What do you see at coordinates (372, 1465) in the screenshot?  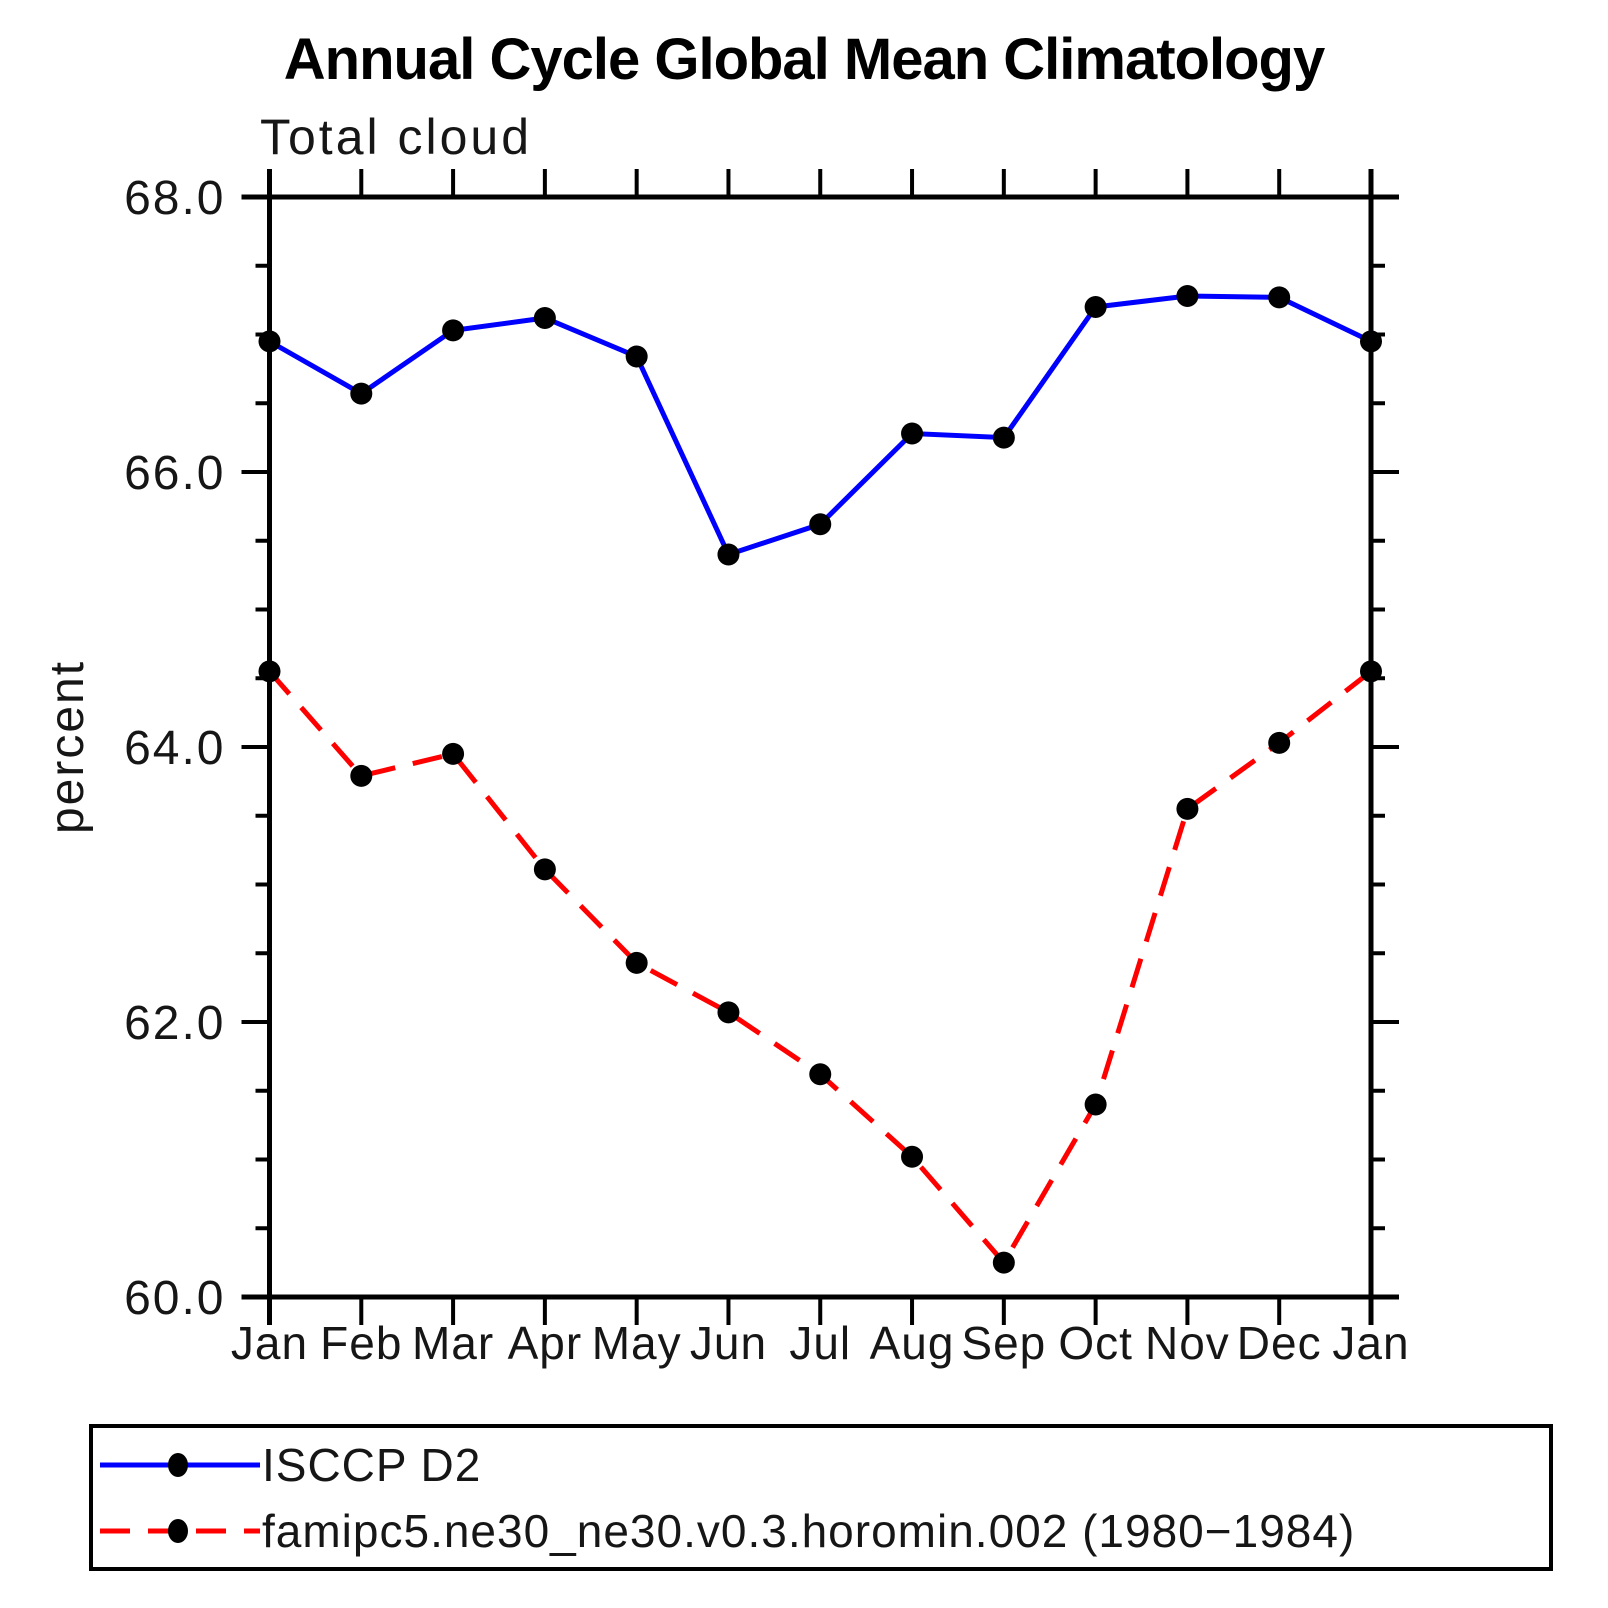 I see `legend-label: ISCCP D2` at bounding box center [372, 1465].